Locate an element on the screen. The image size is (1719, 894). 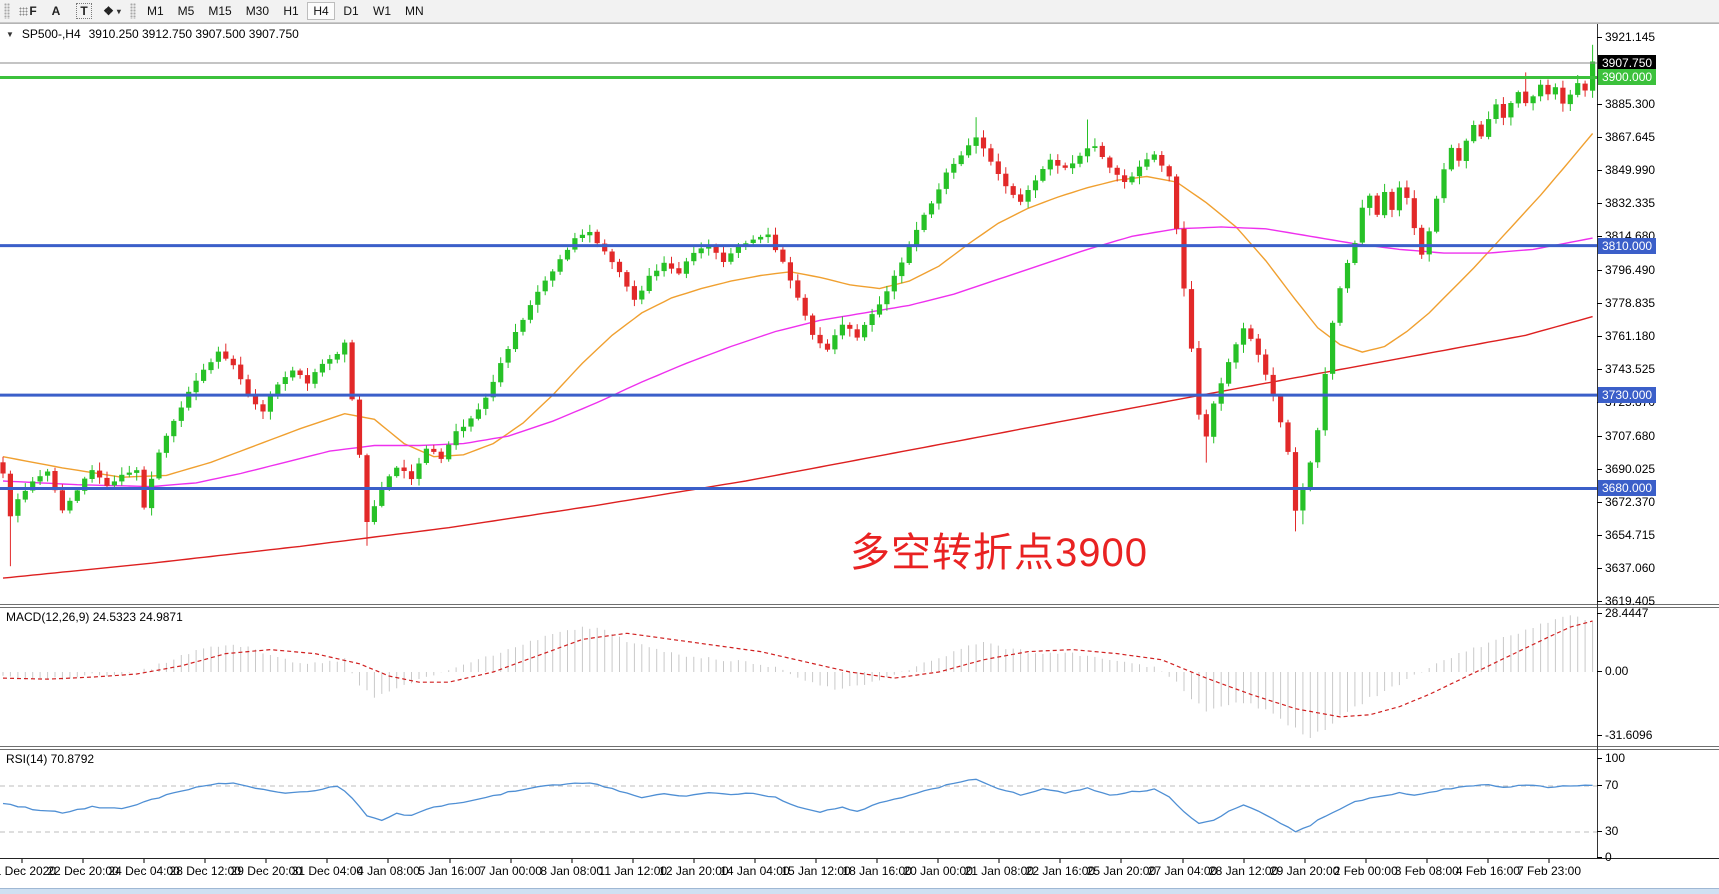
toolbar: F A T ❖ ▾ M1 M5 M15 M30 H1 H4 D1 W1 MN is located at coordinates (859, 11).